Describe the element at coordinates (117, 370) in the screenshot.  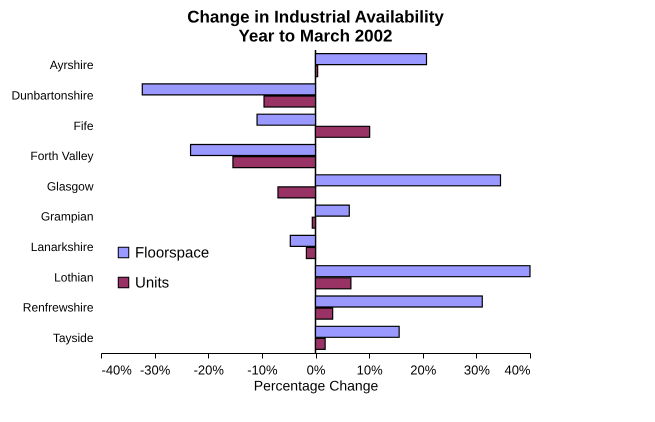
I see `x-tick-label: -40%` at that location.